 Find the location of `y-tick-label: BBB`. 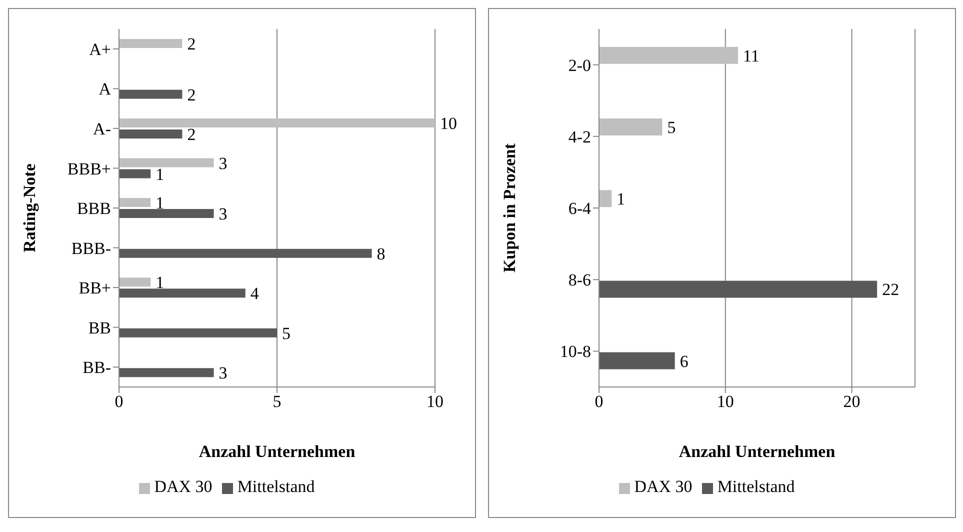

y-tick-label: BBB is located at coordinates (93, 208).